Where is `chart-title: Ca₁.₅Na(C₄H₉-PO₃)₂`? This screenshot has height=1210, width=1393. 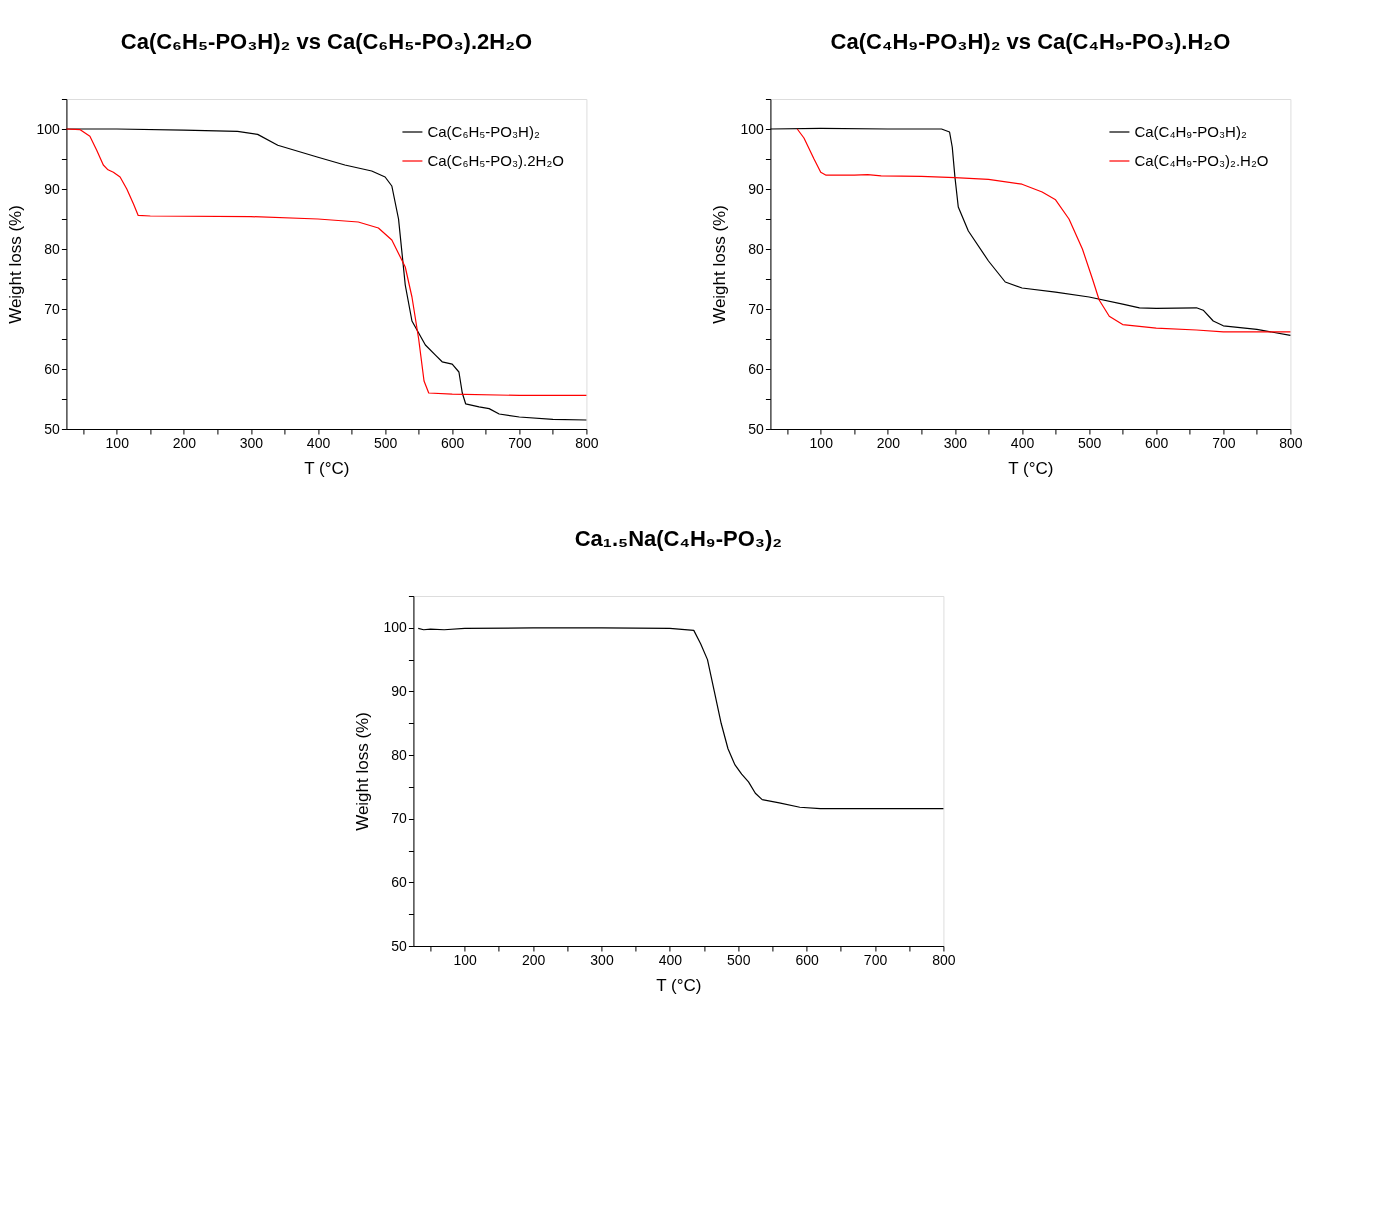 chart-title: Ca₁.₅Na(C₄H₉-PO₃)₂ is located at coordinates (678, 538).